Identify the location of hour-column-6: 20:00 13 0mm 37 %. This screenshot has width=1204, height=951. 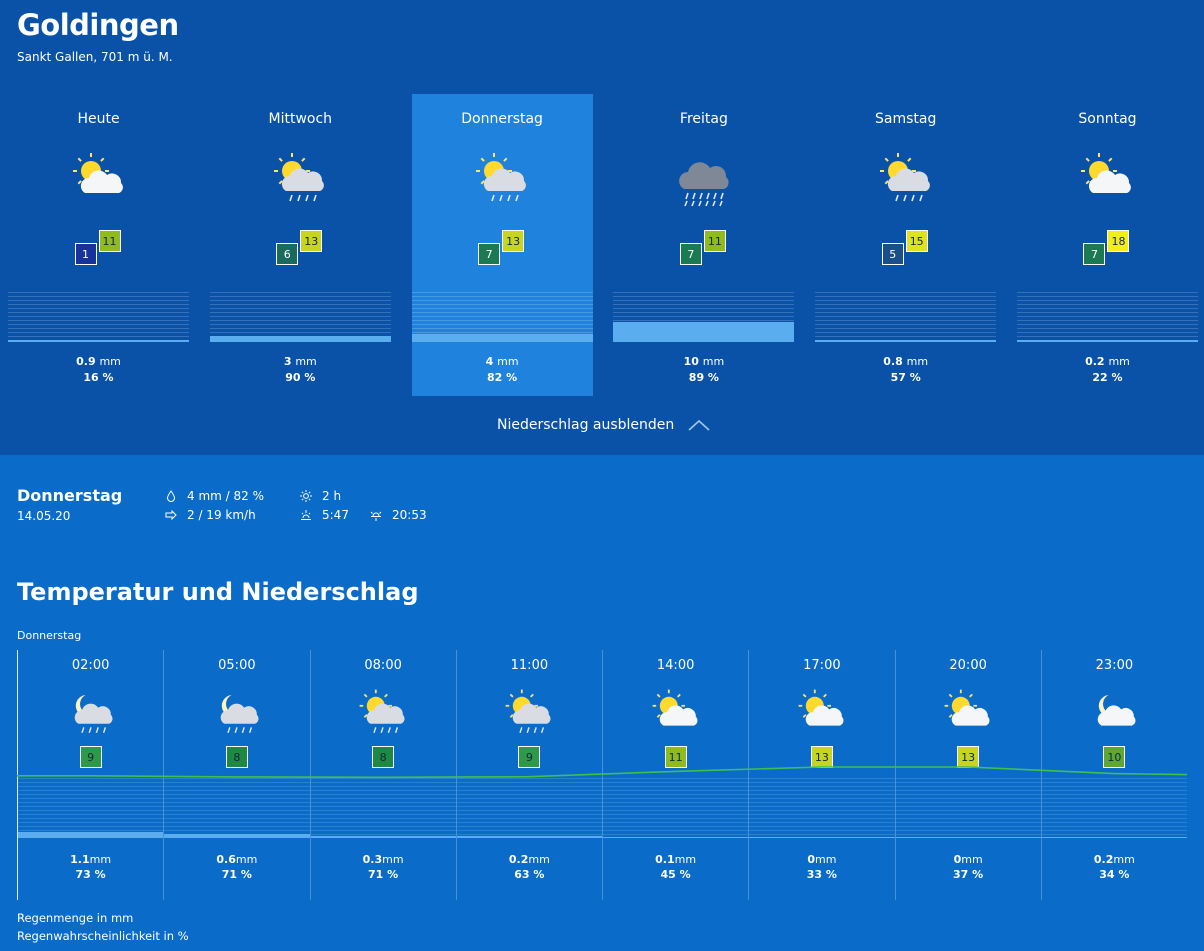
(967, 775).